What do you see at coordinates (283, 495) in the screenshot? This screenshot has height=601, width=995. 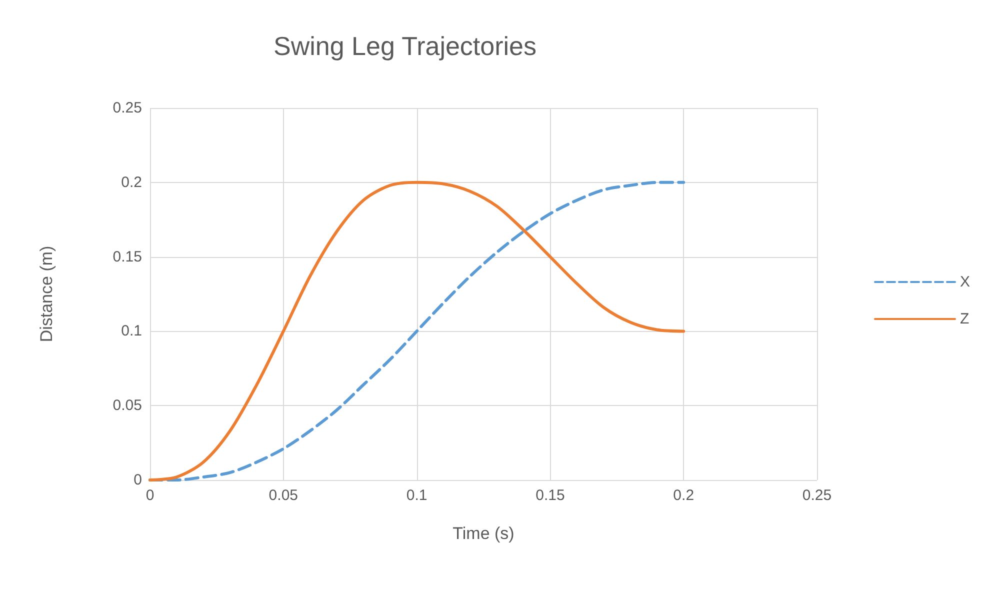 I see `x-tick-label: 0.05` at bounding box center [283, 495].